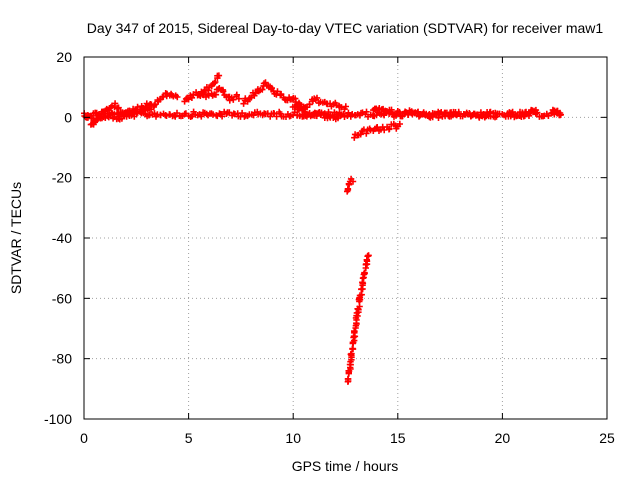  Describe the element at coordinates (398, 438) in the screenshot. I see `x-tick-label: 15` at that location.